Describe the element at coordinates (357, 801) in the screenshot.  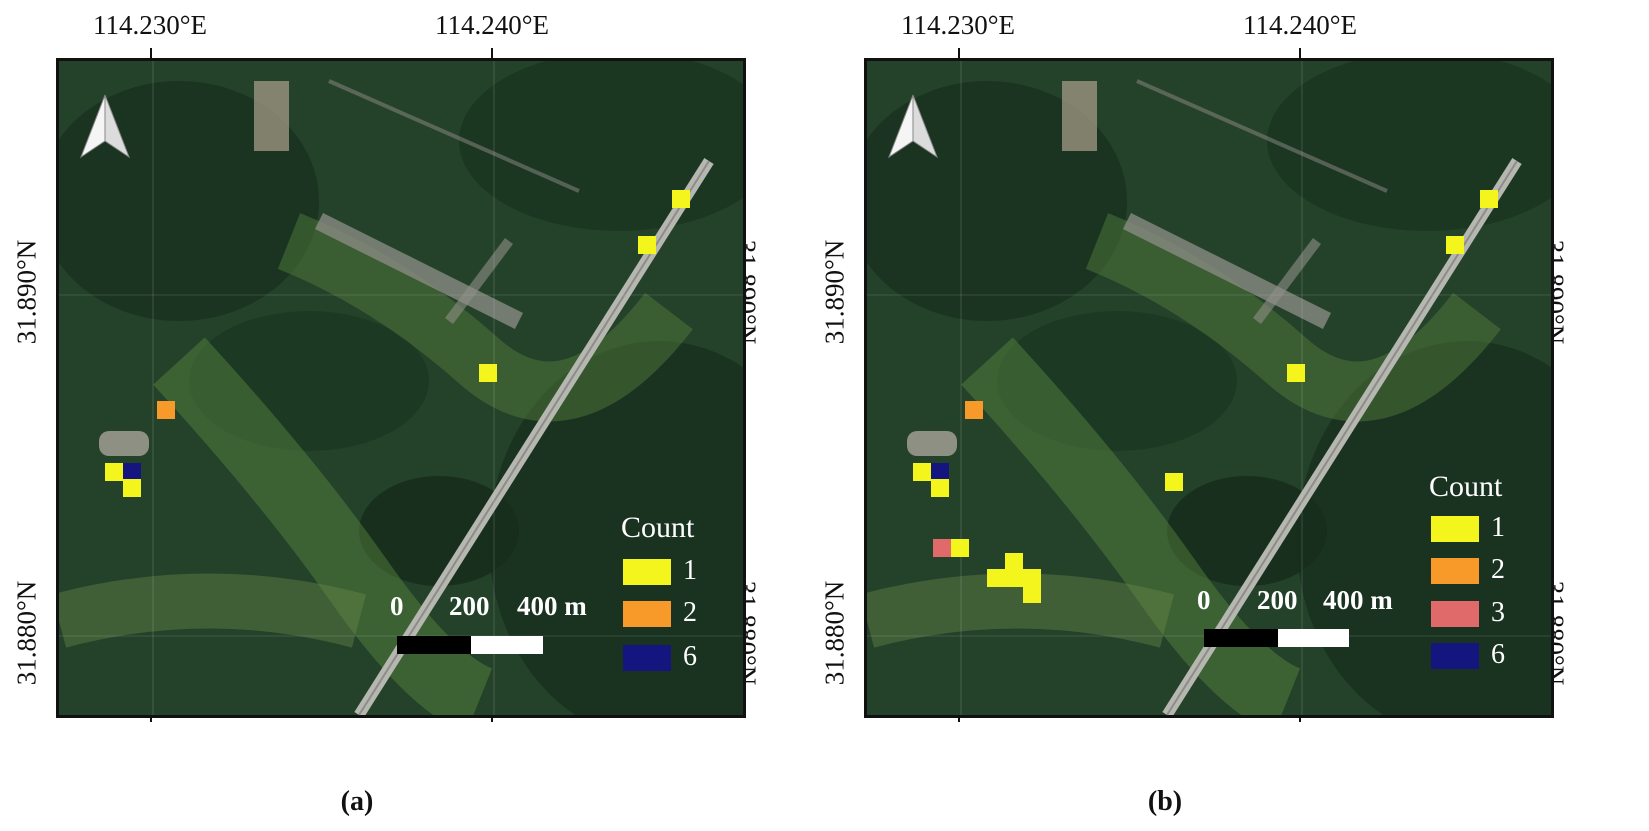
I see `panel-caption: (a)` at that location.